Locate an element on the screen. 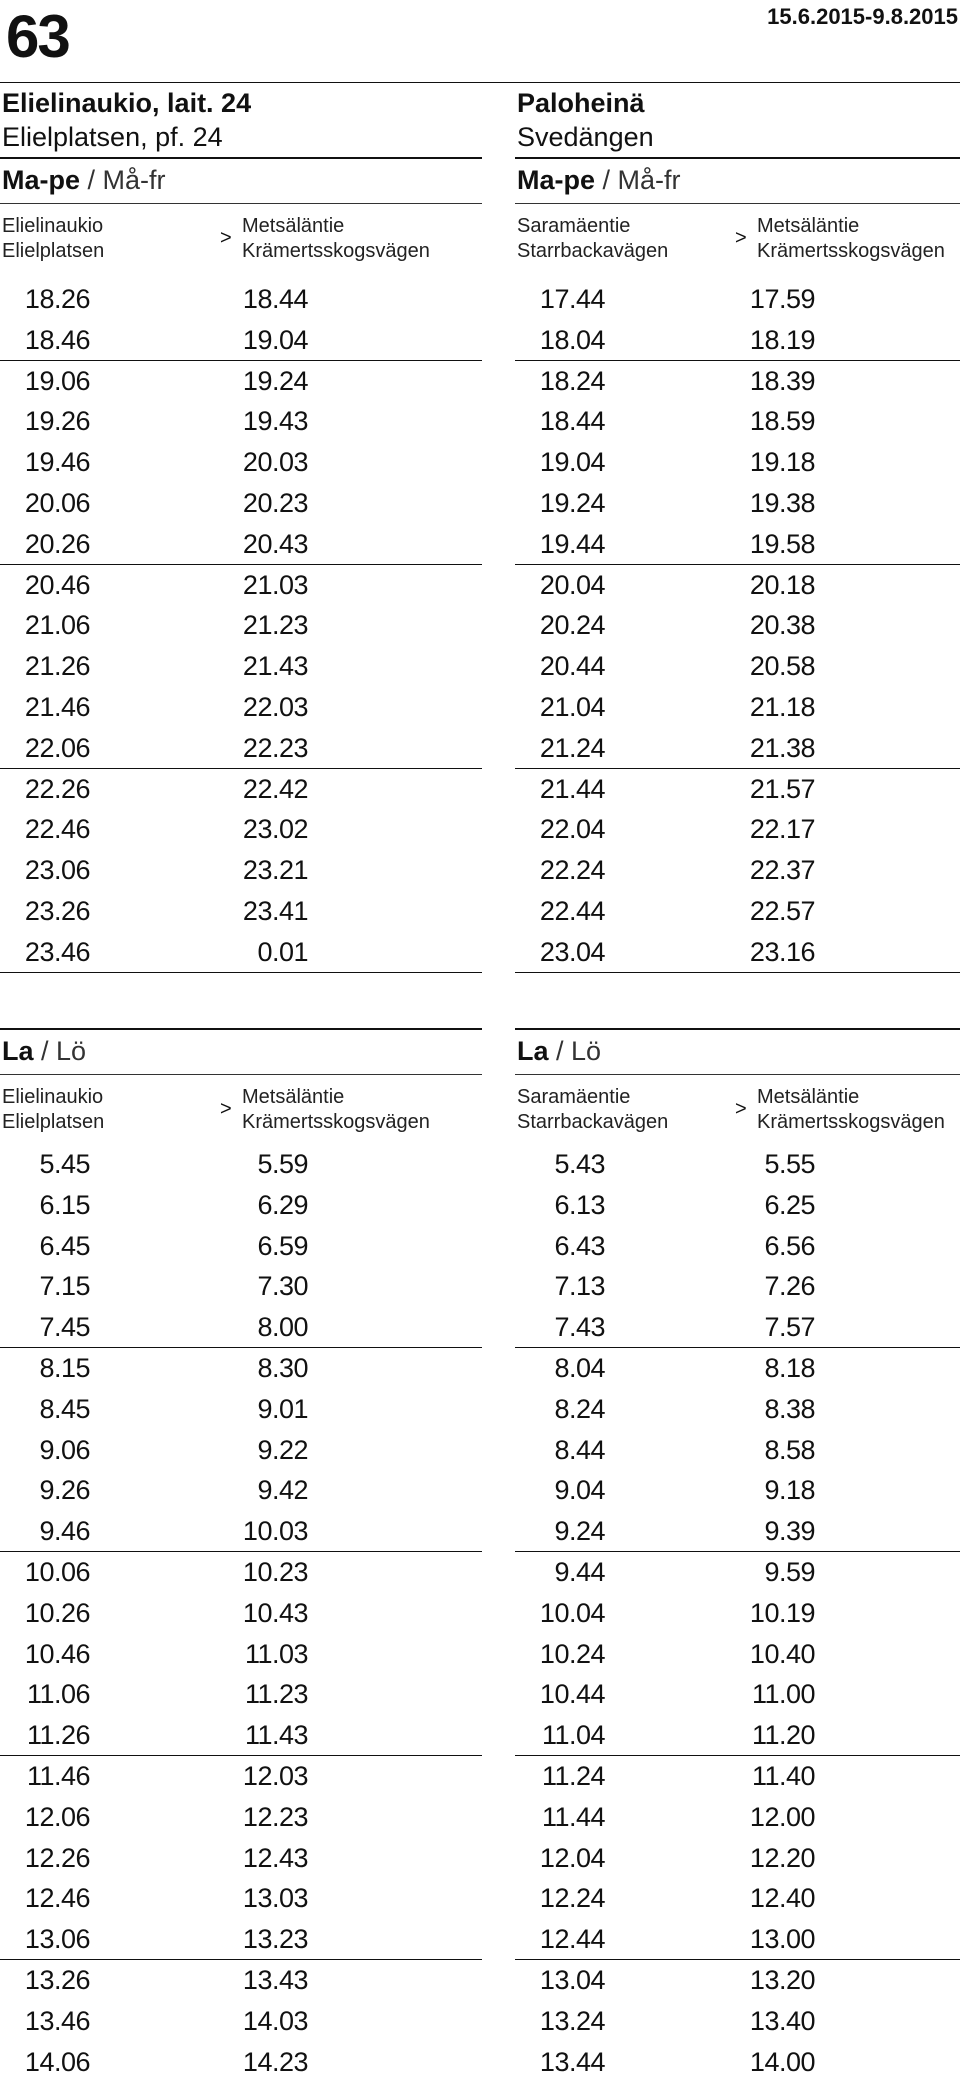 The height and width of the screenshot is (2085, 960). departure-time: 10.26 is located at coordinates (57, 1612).